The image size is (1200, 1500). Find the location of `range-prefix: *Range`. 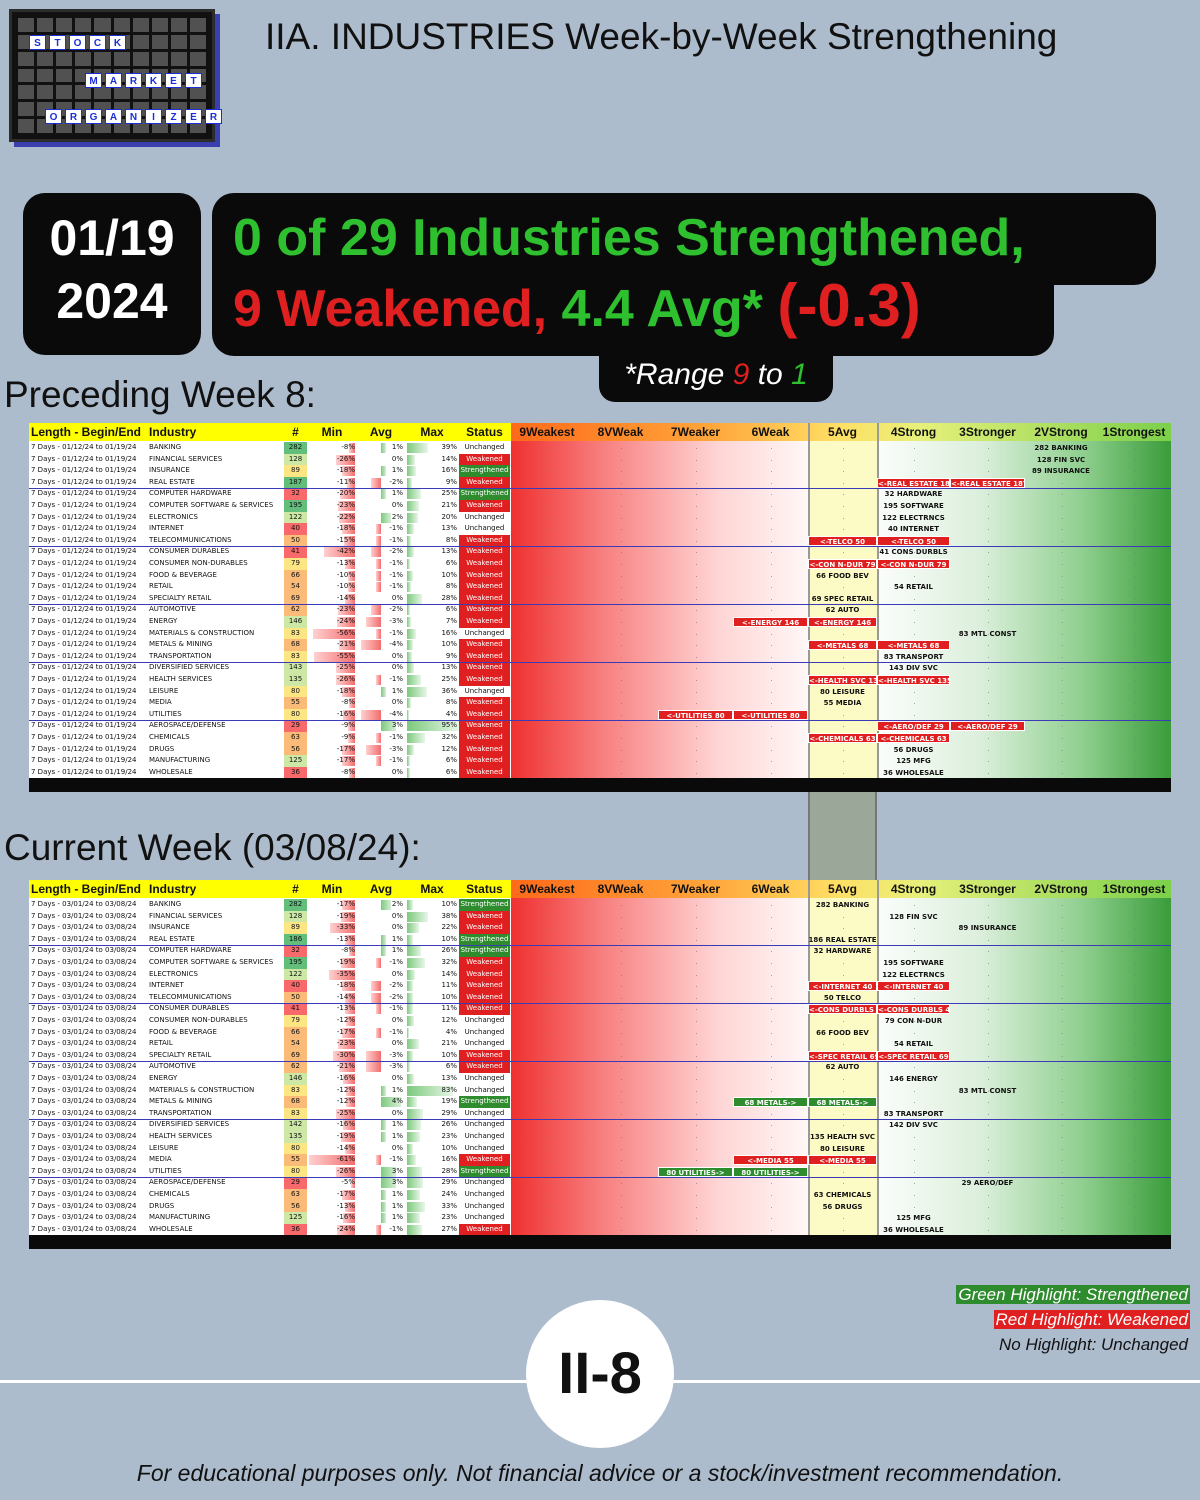

range-prefix: *Range is located at coordinates (678, 374).